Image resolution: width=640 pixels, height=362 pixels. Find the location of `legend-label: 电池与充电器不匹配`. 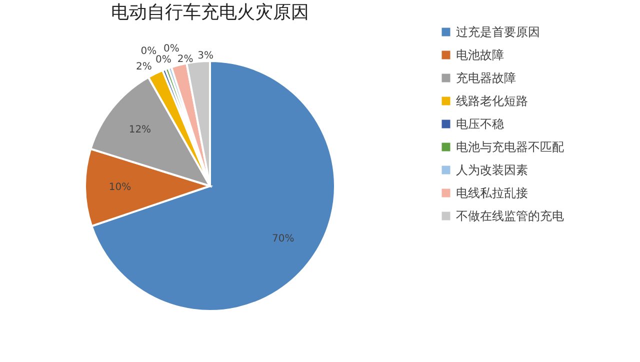

legend-label: 电池与充电器不匹配 is located at coordinates (510, 147).